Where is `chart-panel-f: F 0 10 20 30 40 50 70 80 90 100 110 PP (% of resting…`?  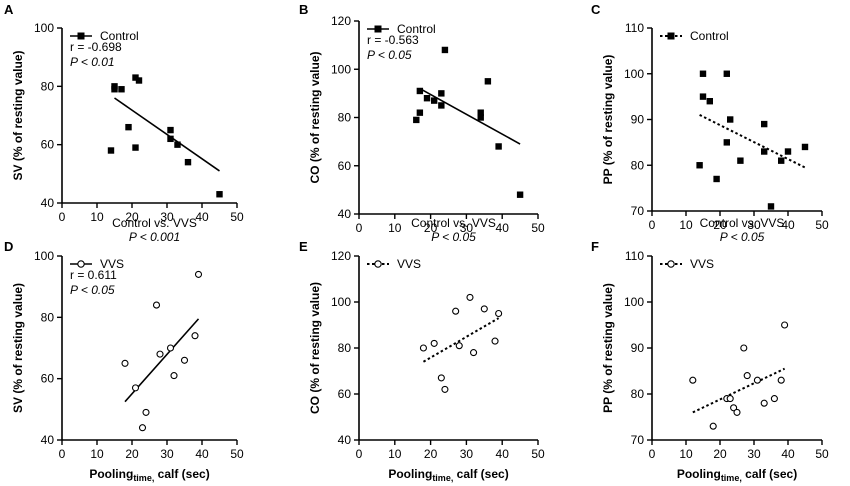
chart-panel-f: F 0 10 20 30 40 50 70 80 90 100 110 PP (% of resting… is located at coordinates (710, 361).